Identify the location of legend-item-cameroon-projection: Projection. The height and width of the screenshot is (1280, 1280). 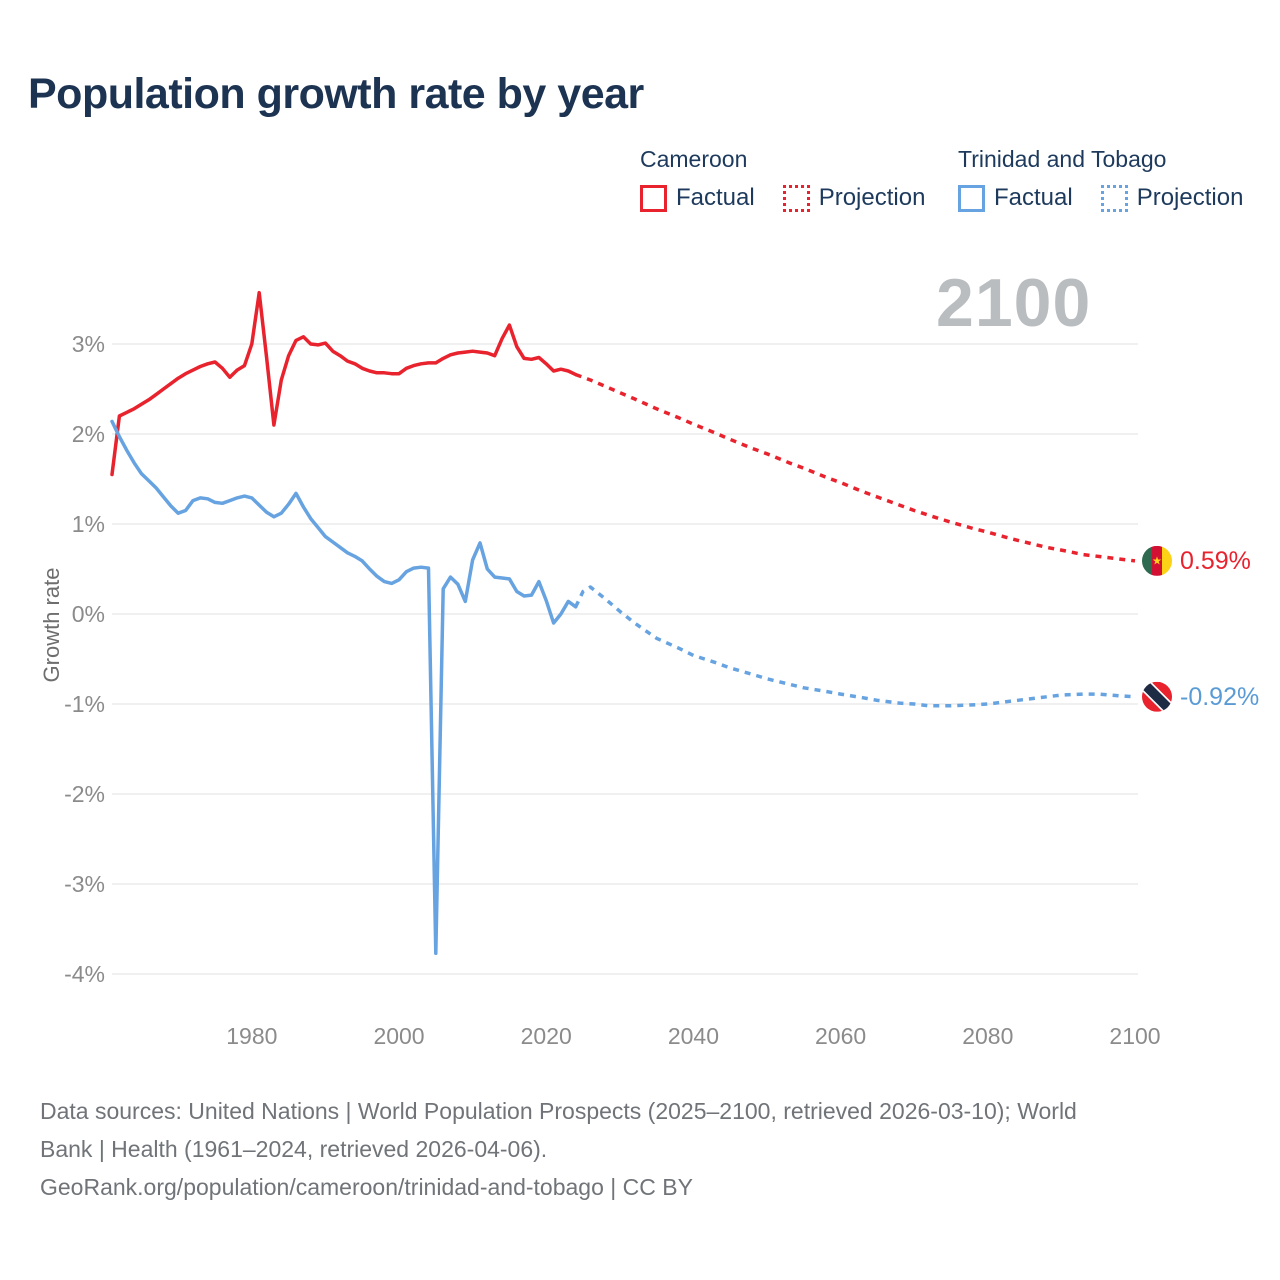
(854, 198).